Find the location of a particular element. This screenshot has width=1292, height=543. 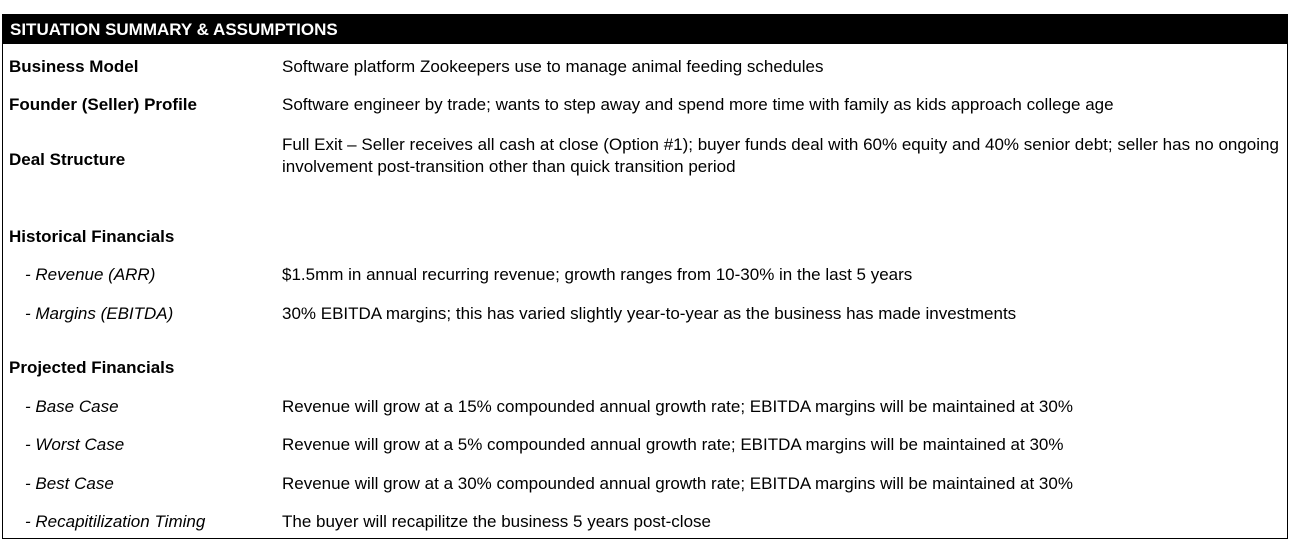

row-label: - Margins (EBITDA) is located at coordinates (99, 313).